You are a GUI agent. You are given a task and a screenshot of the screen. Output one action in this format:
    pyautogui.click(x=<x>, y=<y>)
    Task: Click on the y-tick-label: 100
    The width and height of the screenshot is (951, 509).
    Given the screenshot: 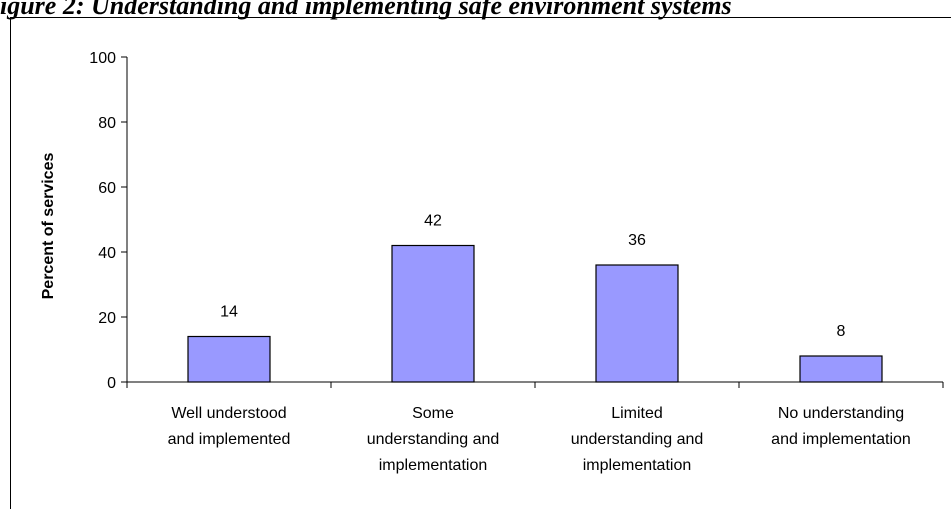 What is the action you would take?
    pyautogui.click(x=102, y=58)
    